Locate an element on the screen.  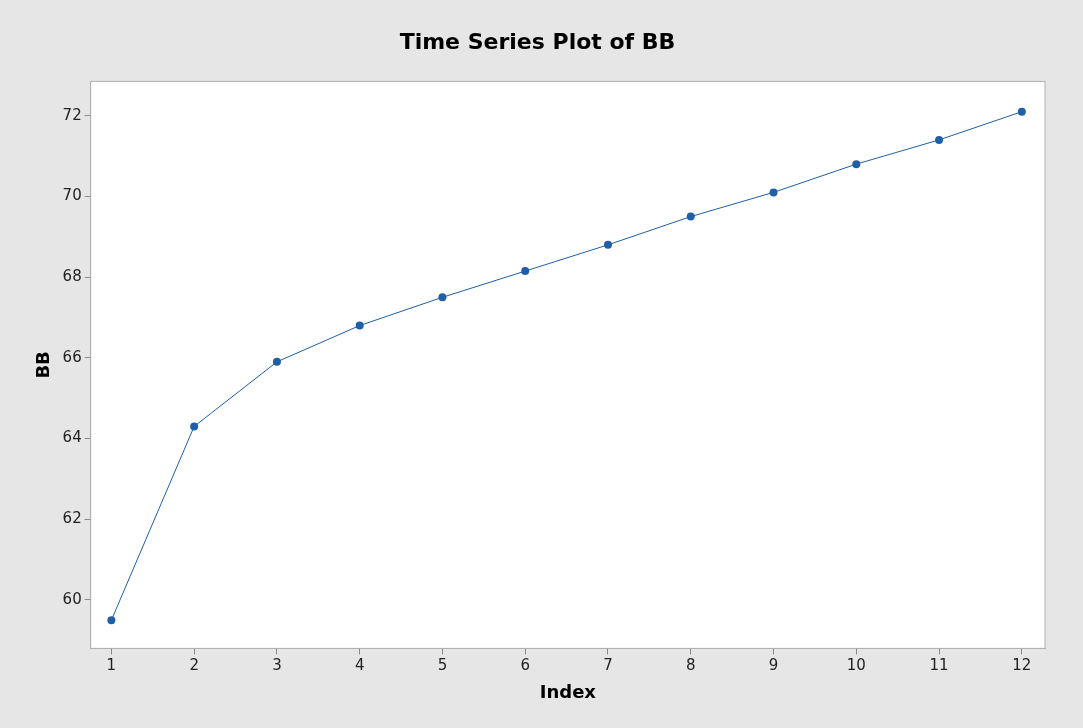
y-tick-label: 60 is located at coordinates (72, 598).